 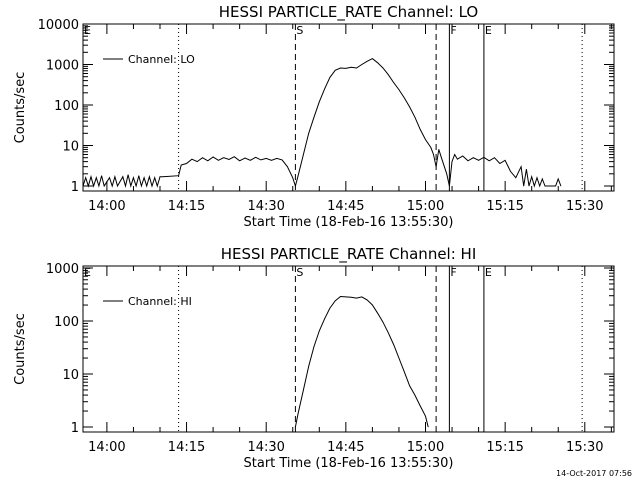 What do you see at coordinates (70, 375) in the screenshot?
I see `y-tick-label: 10` at bounding box center [70, 375].